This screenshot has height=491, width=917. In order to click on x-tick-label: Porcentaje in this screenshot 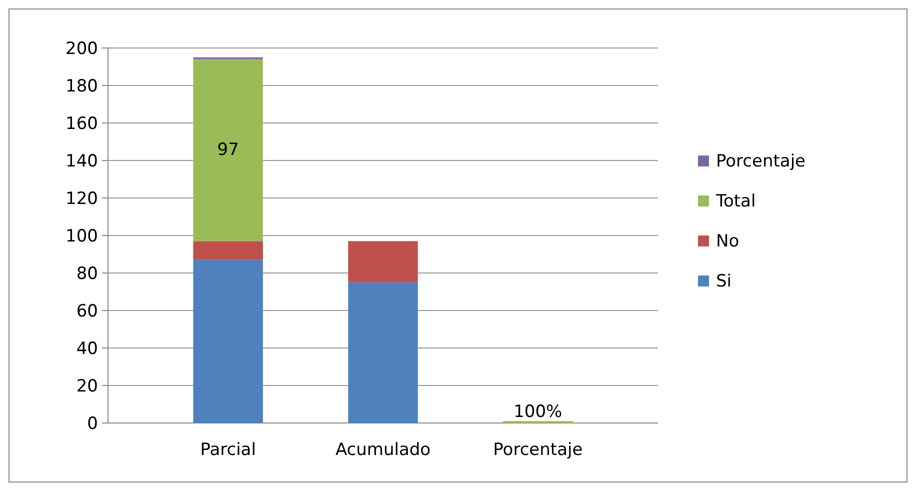, I will do `click(538, 450)`.